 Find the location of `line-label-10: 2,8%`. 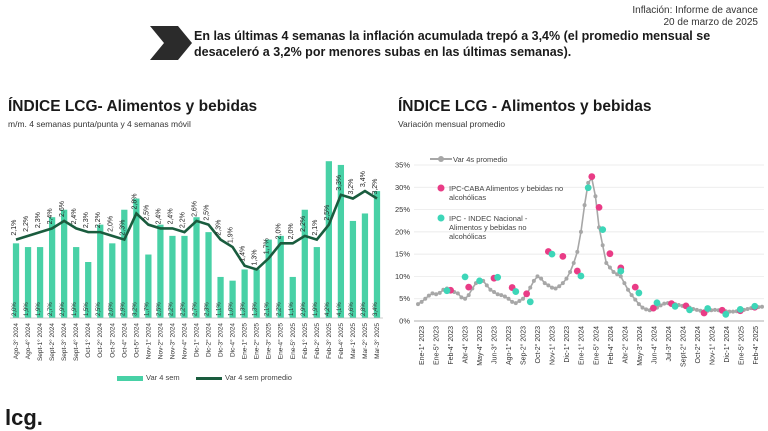

line-label-10: 2,8% is located at coordinates (134, 201).